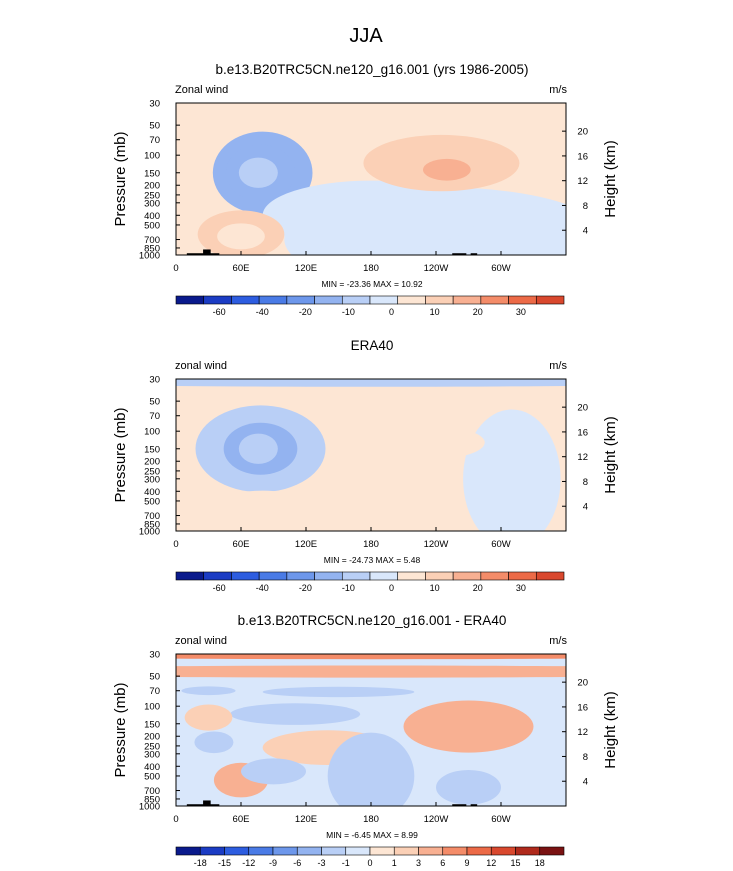  Describe the element at coordinates (418, 863) in the screenshot. I see `colorbar-label: 3` at that location.